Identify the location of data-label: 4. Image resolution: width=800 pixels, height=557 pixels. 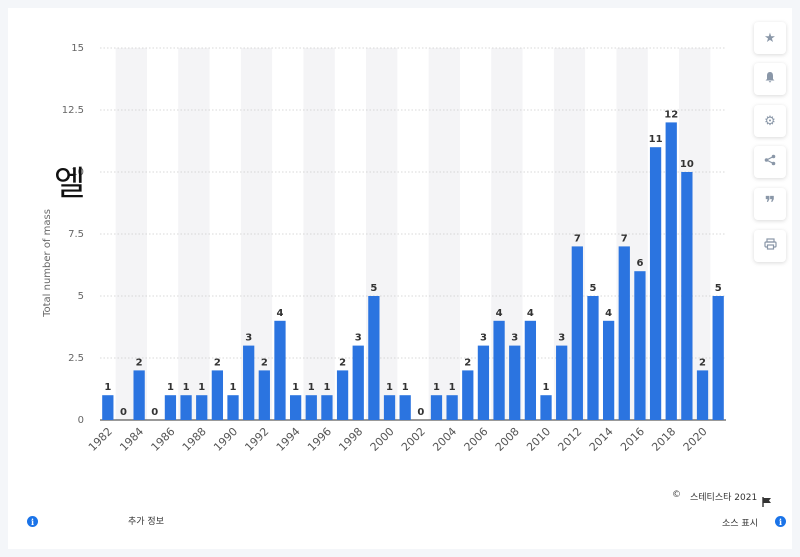
(499, 313).